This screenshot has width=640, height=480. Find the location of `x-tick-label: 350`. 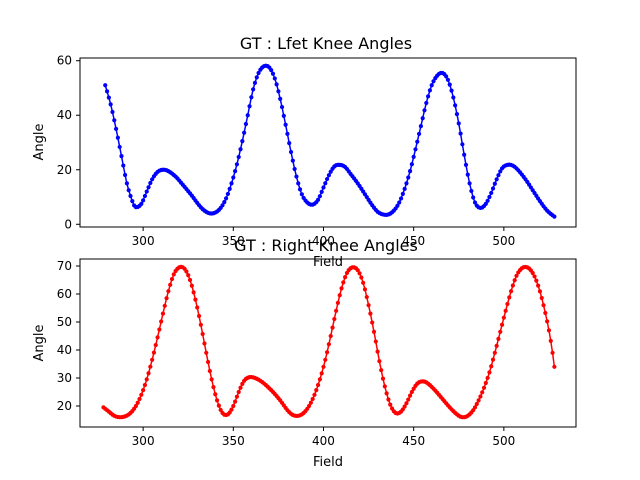

x-tick-label: 350 is located at coordinates (233, 241).